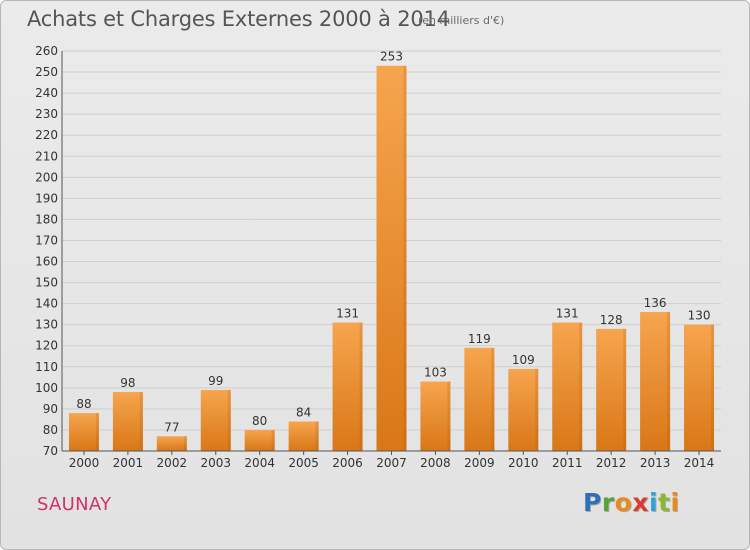  What do you see at coordinates (479, 399) in the screenshot?
I see `bar-2009` at bounding box center [479, 399].